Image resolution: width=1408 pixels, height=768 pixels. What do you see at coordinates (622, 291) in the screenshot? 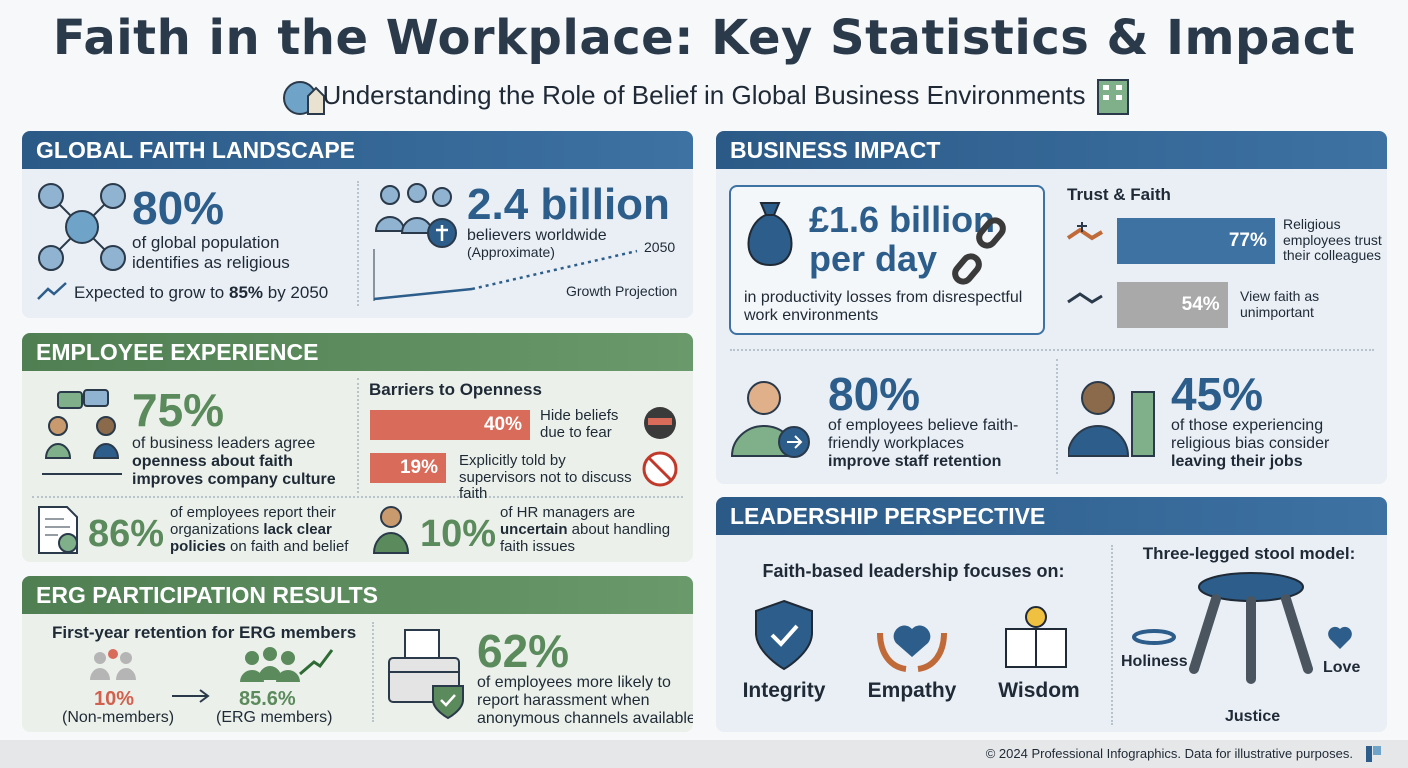
I see `projection-label: Growth Projection` at bounding box center [622, 291].